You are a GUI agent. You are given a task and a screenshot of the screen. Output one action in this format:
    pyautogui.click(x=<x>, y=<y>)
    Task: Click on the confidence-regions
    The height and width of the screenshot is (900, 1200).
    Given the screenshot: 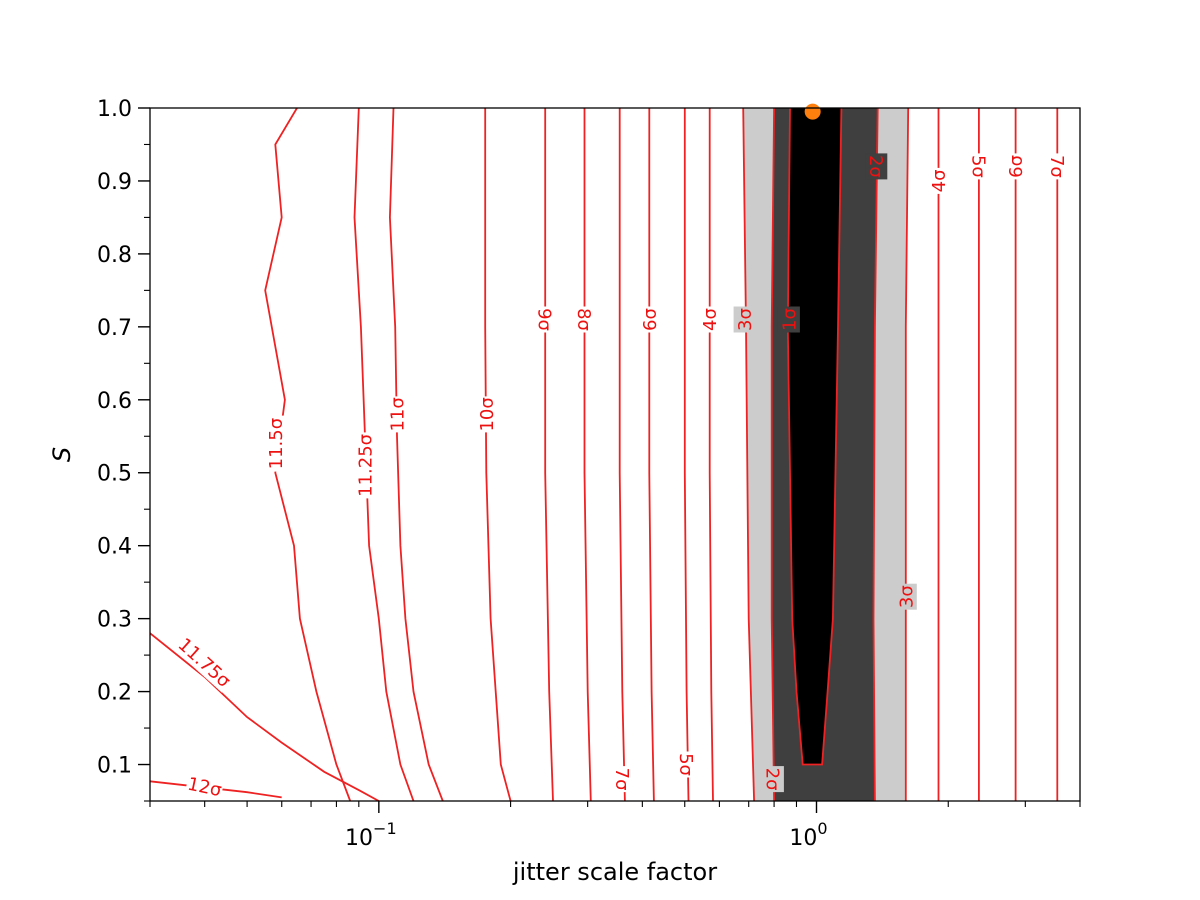 What is the action you would take?
    pyautogui.click(x=826, y=454)
    